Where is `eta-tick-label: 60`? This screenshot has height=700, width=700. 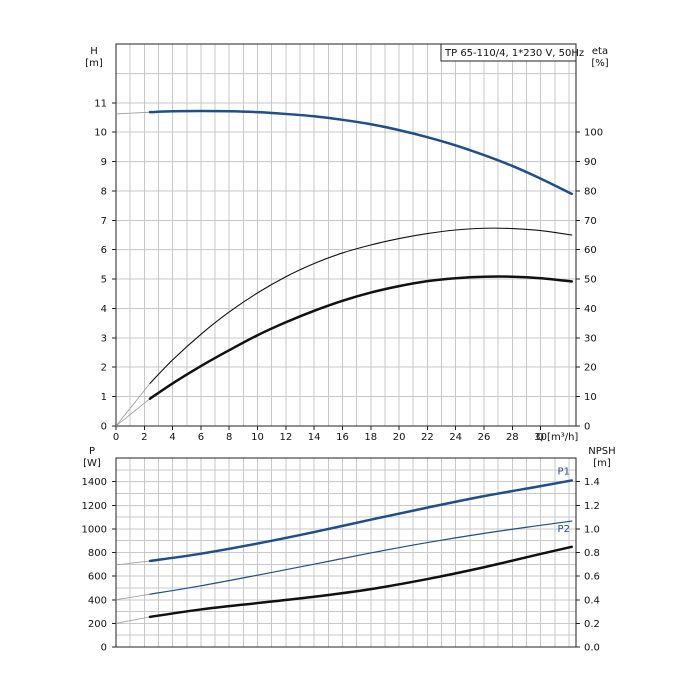 eta-tick-label: 60 is located at coordinates (590, 250).